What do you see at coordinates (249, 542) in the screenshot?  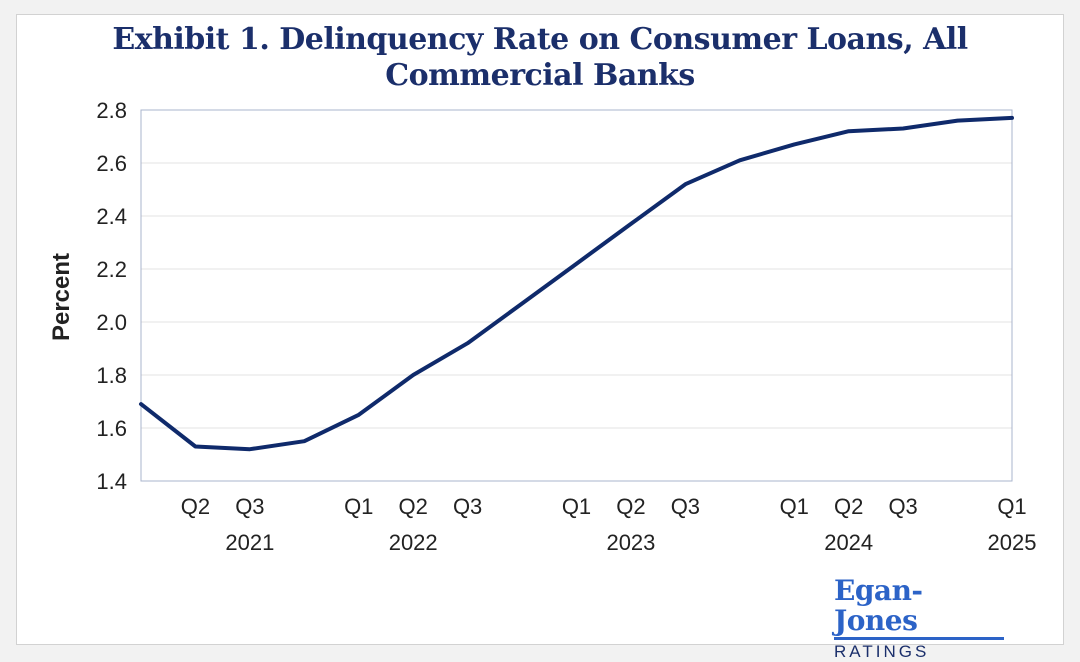 I see `x-tick-year-label: 2021` at bounding box center [249, 542].